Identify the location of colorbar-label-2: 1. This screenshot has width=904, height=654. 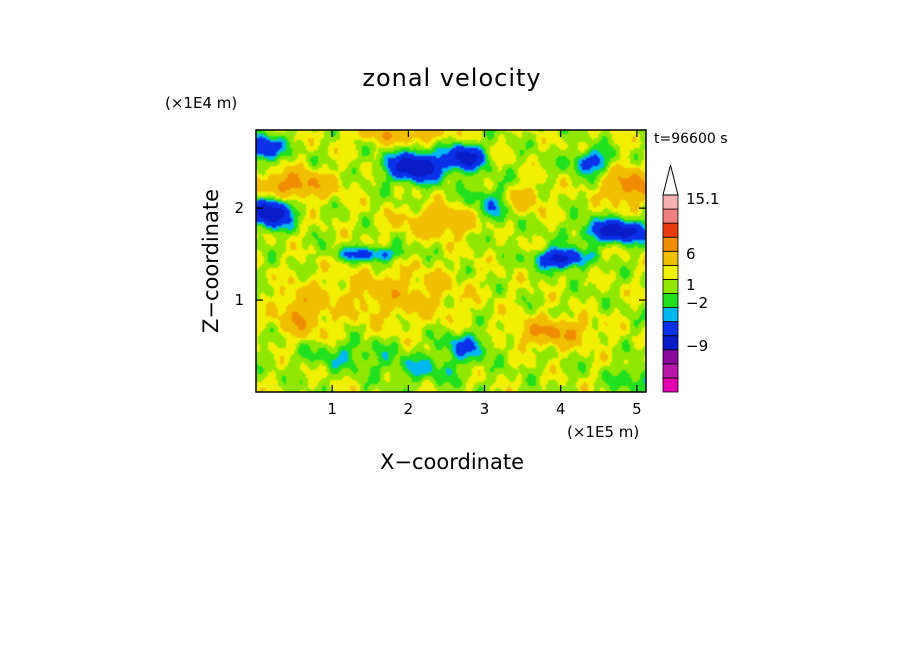
(691, 285).